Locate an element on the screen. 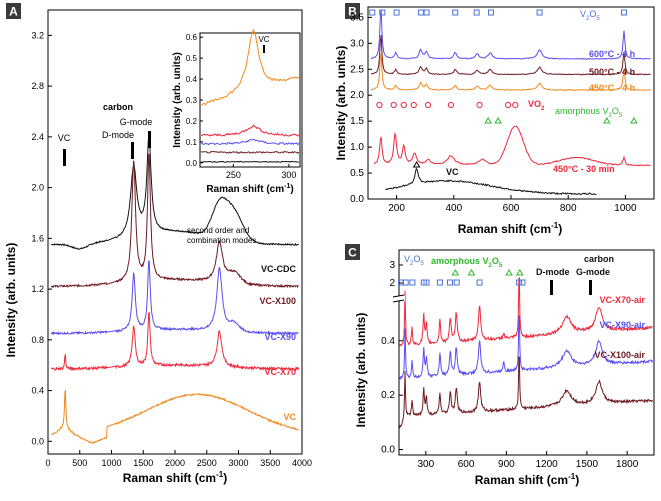 The image size is (661, 501). line-vc-cdc is located at coordinates (175, 192).